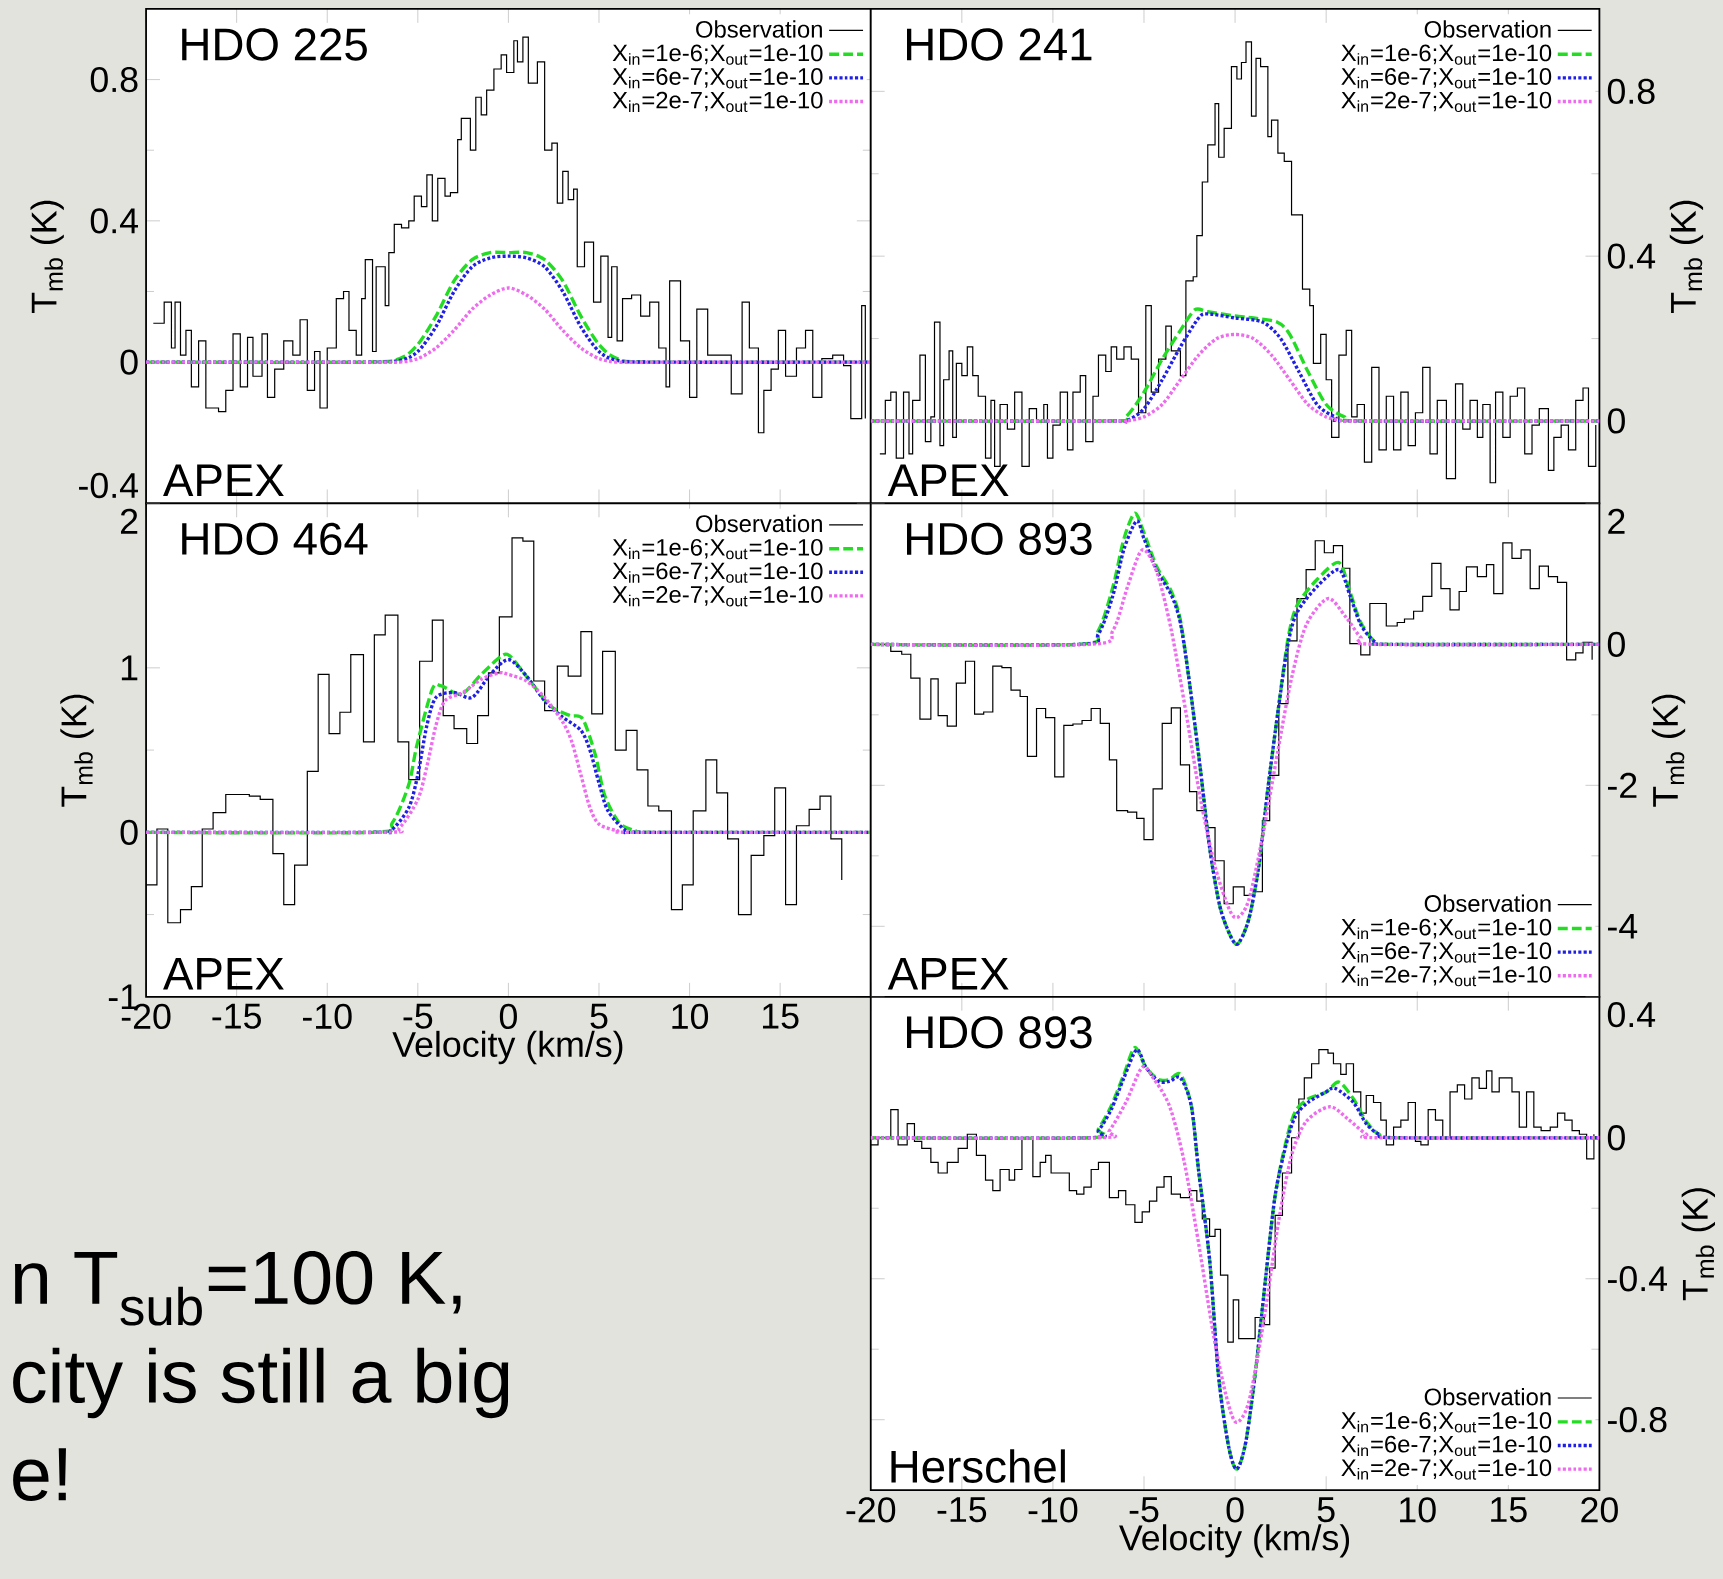 The image size is (1723, 1579). What do you see at coordinates (1235, 377) in the screenshot?
I see `line-series` at bounding box center [1235, 377].